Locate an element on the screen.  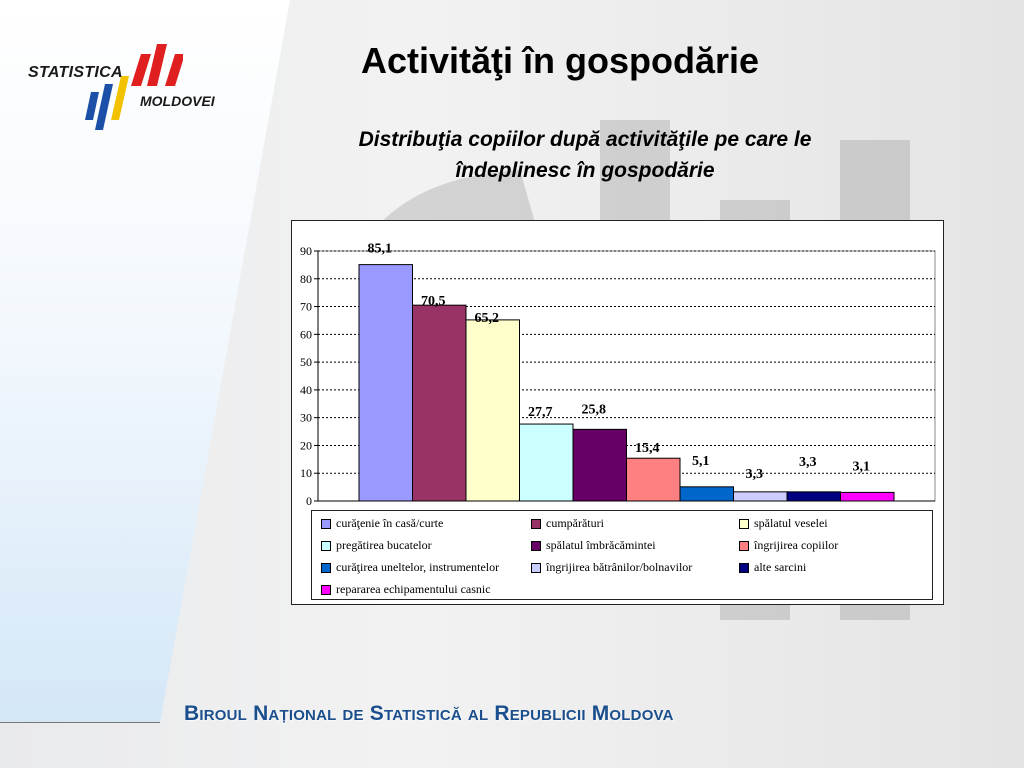
y-tick-label: 90 is located at coordinates (306, 251).